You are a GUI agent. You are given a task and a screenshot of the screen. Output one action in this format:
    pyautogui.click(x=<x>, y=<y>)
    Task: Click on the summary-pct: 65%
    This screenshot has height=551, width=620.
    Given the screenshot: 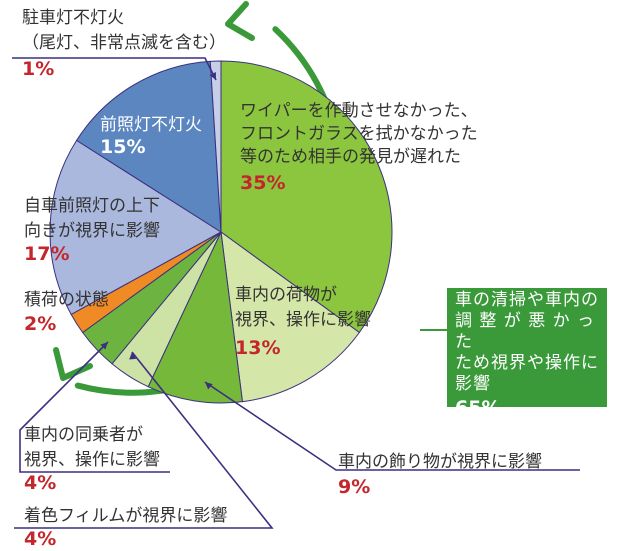 What is the action you would take?
    pyautogui.click(x=478, y=408)
    